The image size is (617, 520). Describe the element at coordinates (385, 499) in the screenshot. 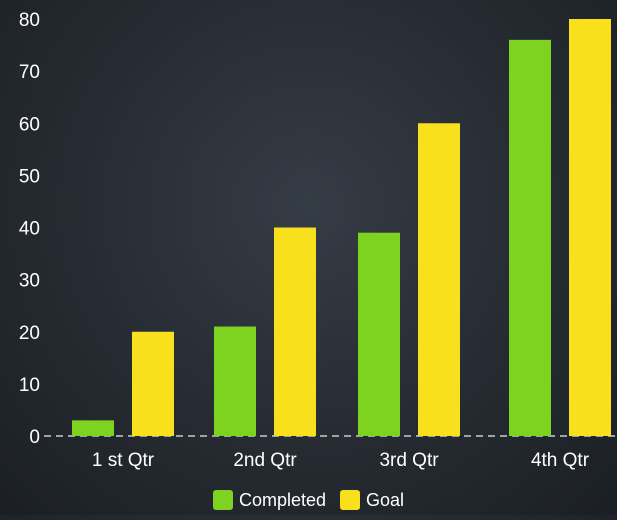

I see `legend-label-goal: Goal` at that location.